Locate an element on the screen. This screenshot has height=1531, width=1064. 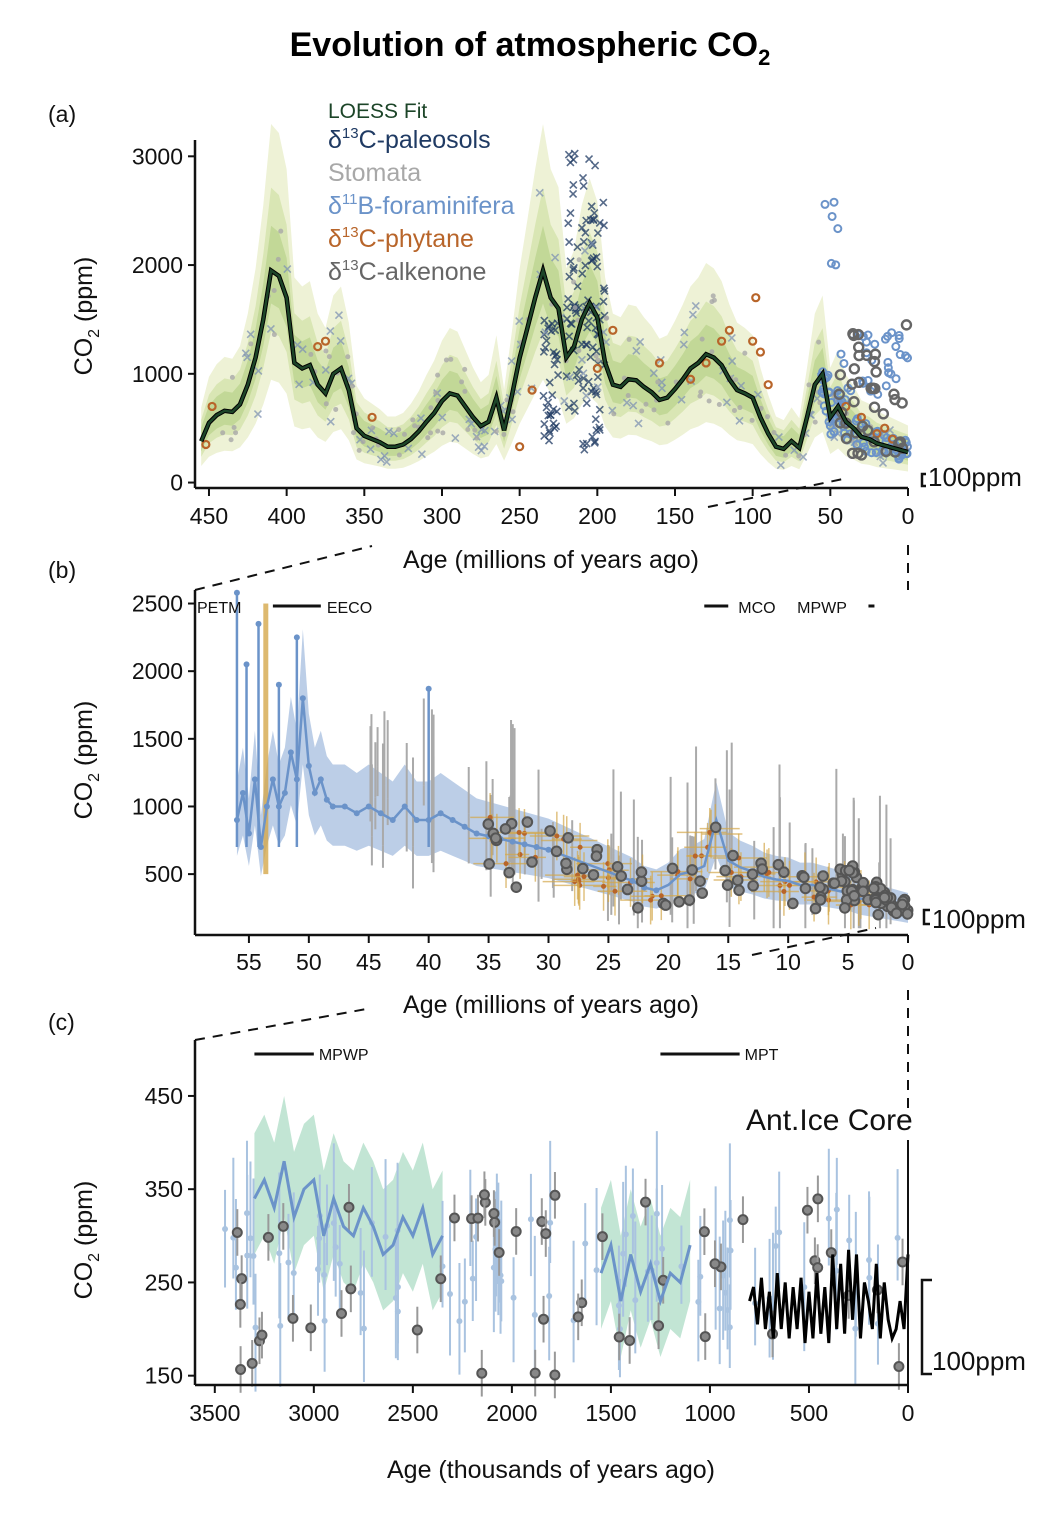
ice-core-annotation: Ant.Ice Core is located at coordinates (829, 1120).